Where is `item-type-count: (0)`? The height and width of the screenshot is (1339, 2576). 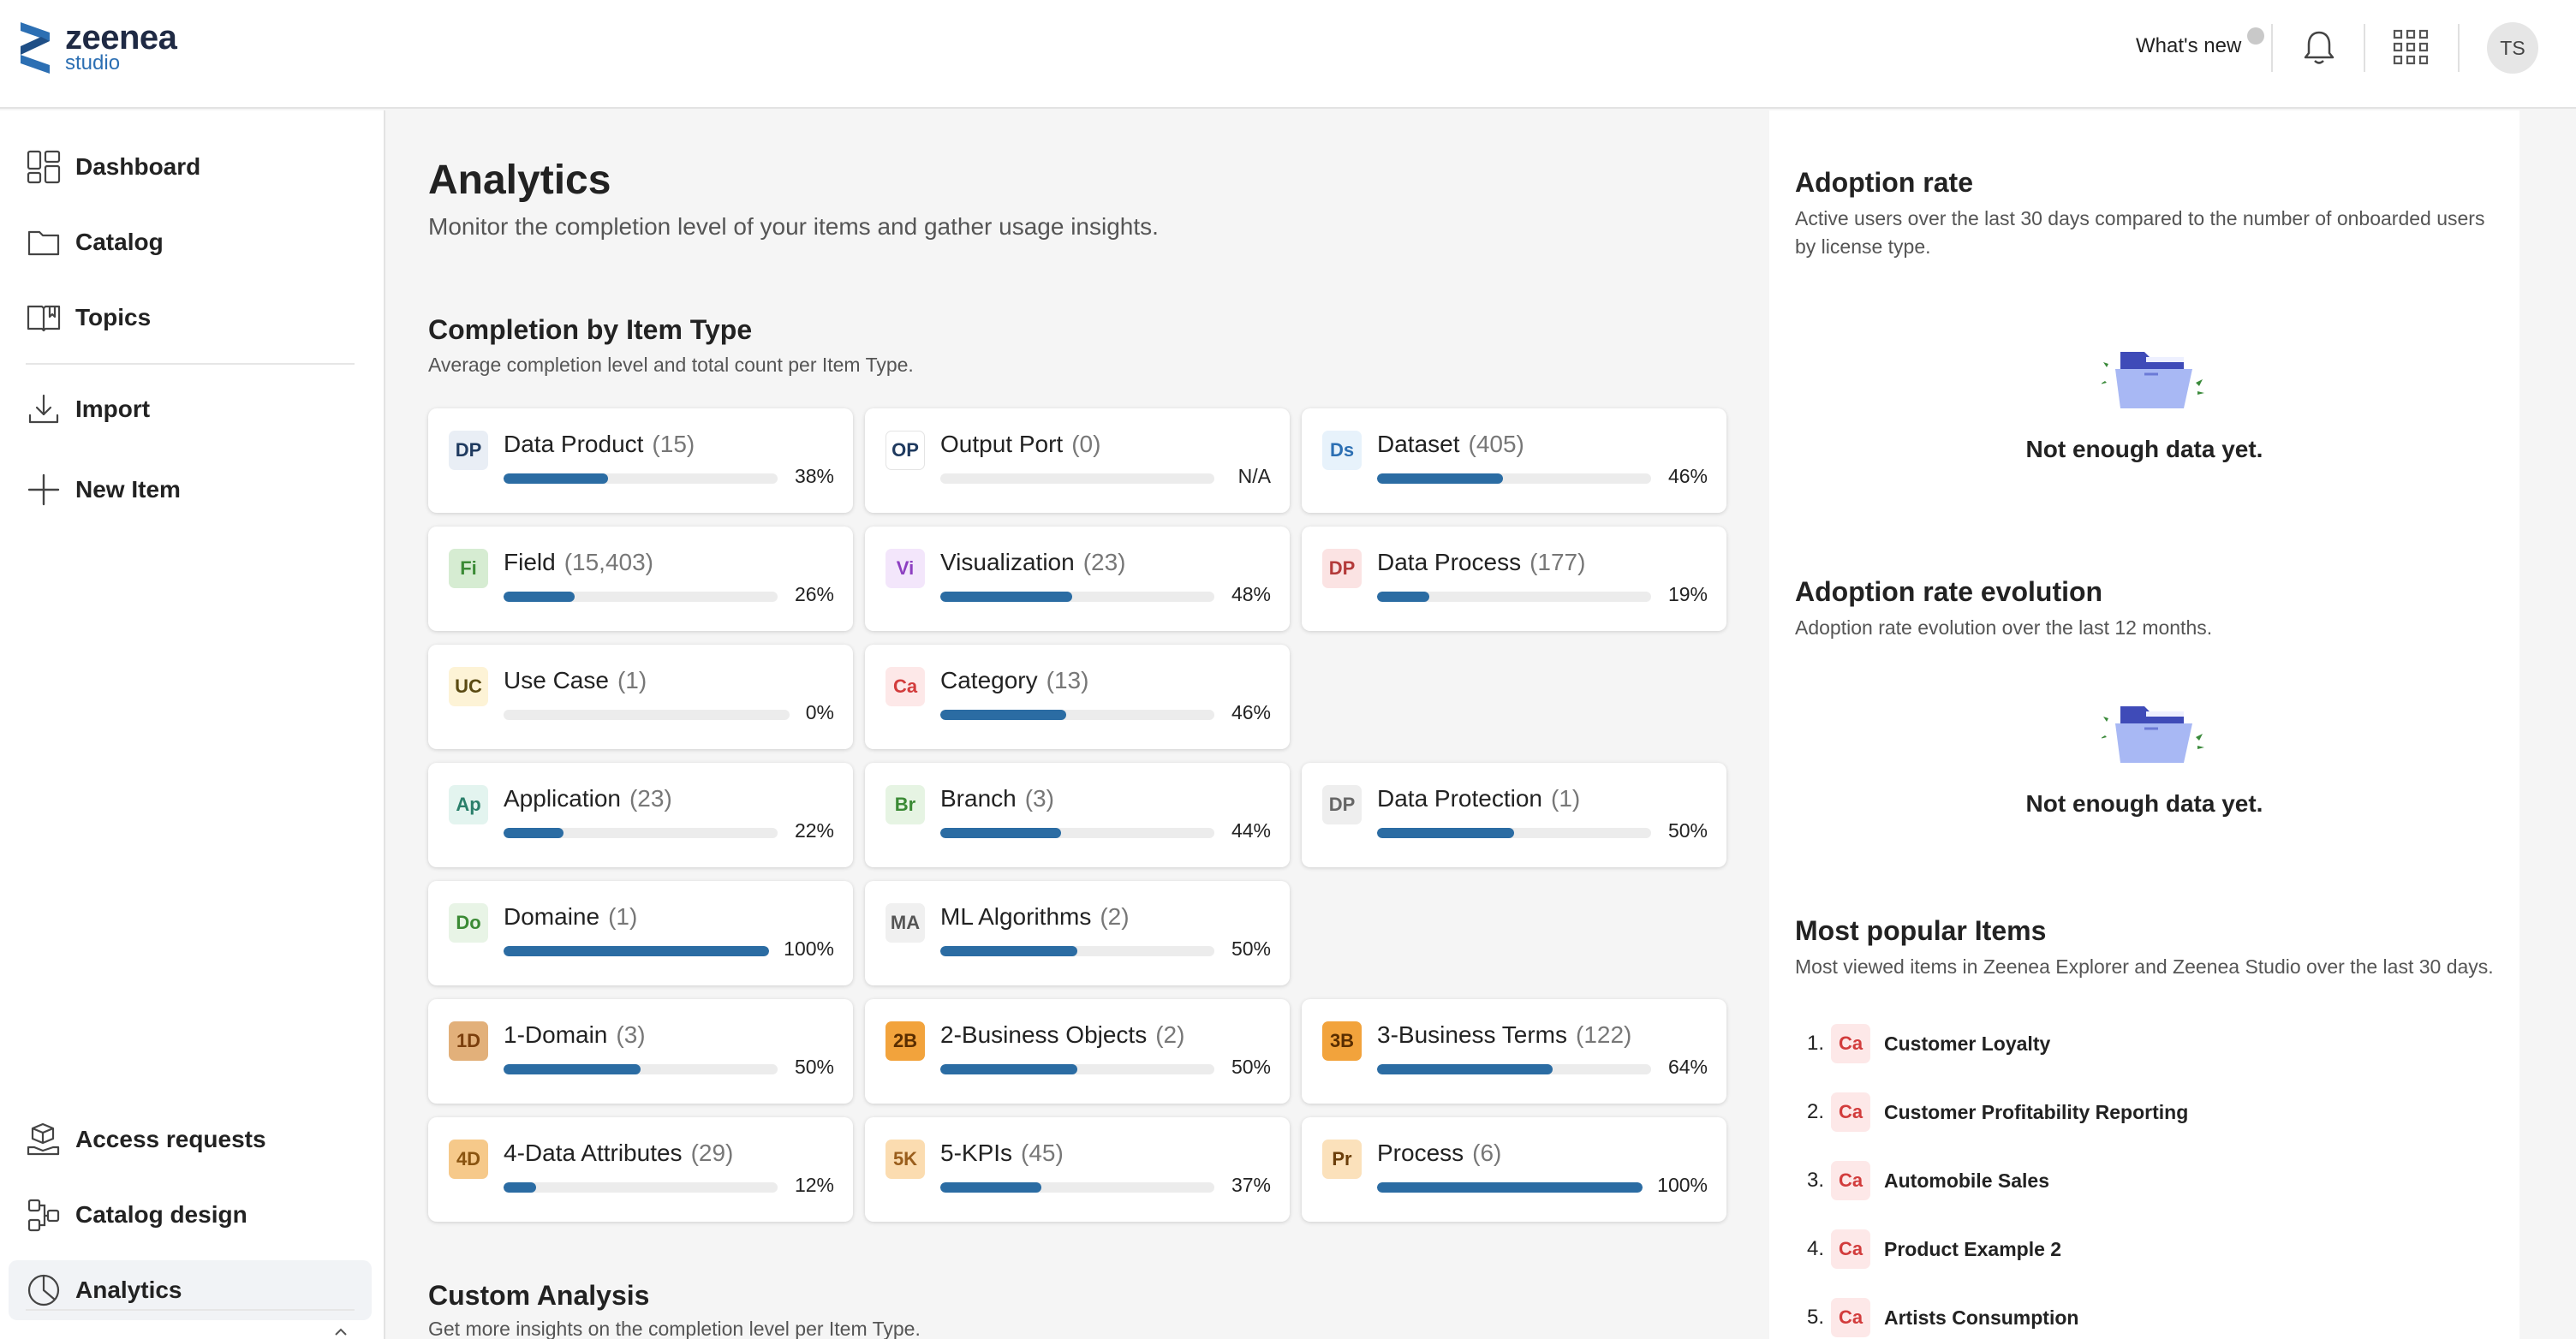
item-type-count: (0) is located at coordinates (1086, 444).